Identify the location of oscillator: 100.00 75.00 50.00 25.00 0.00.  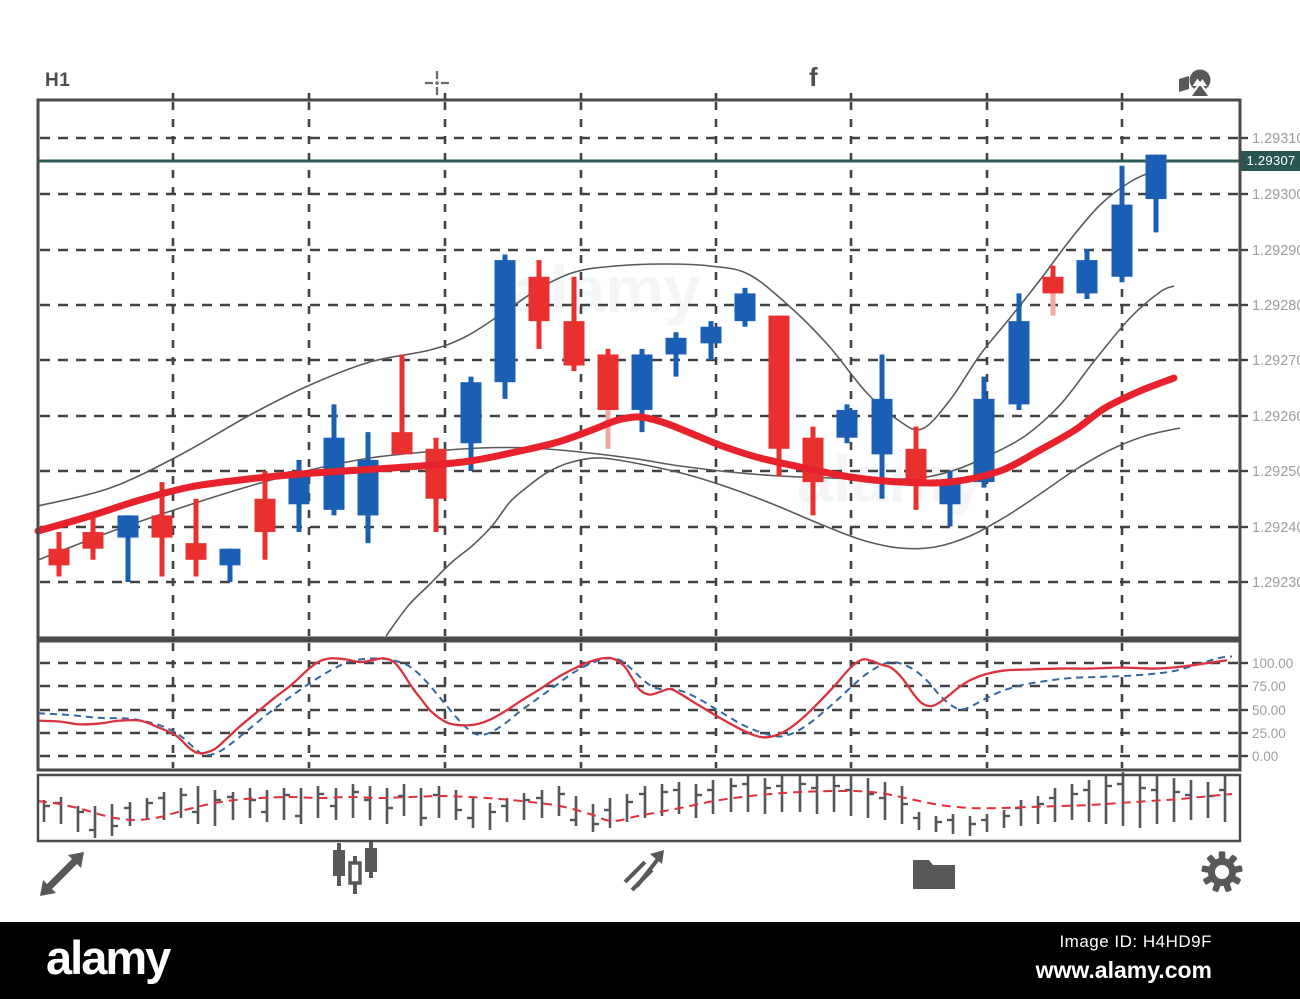
(665, 709).